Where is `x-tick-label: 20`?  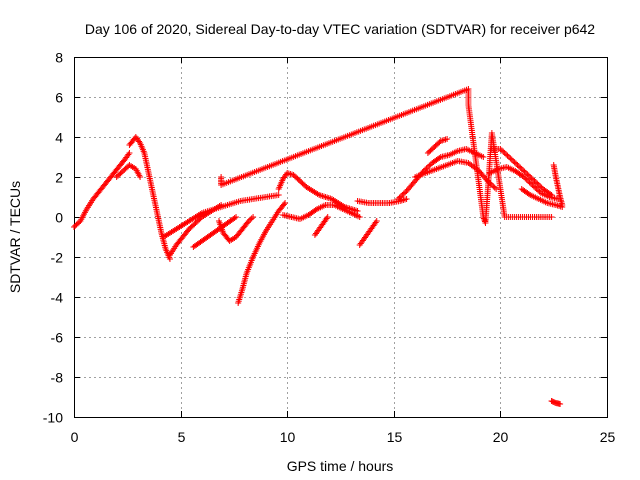 x-tick-label: 20 is located at coordinates (501, 437).